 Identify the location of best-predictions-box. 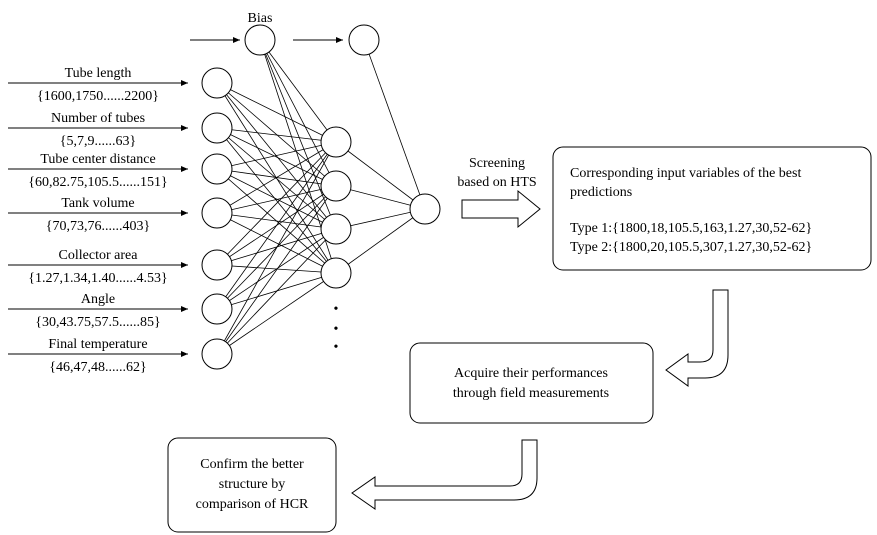
(712, 208).